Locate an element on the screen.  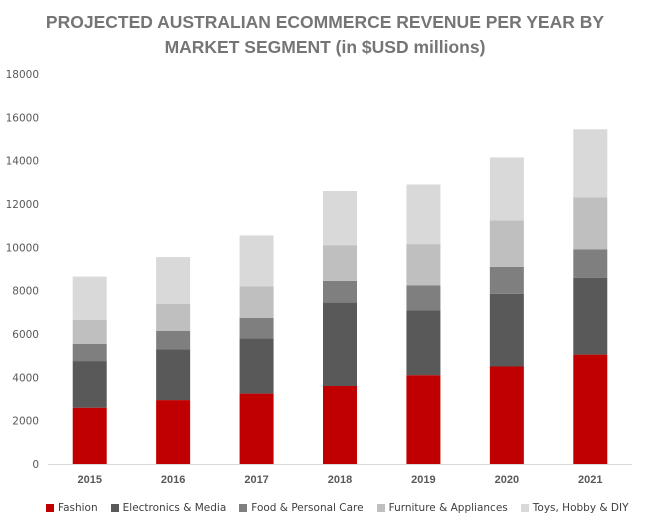
bar-segment-food-personal-care-2016 is located at coordinates (173, 340).